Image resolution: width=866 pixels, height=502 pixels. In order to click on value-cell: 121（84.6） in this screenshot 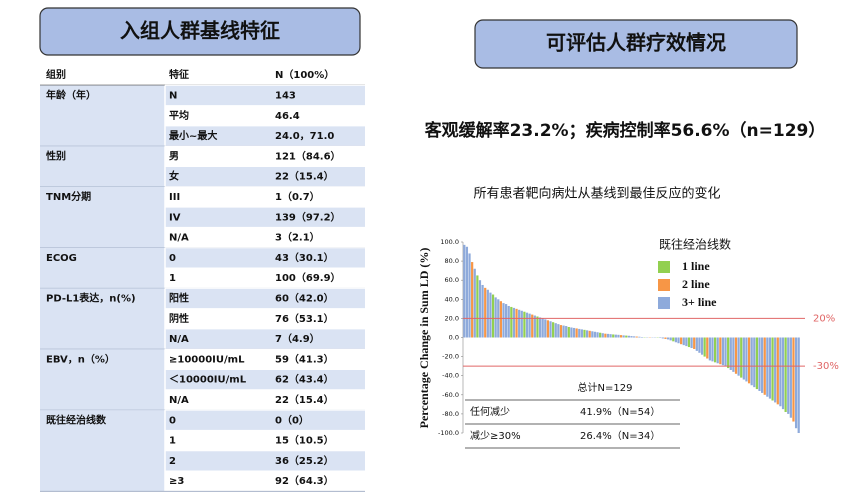, I will do `click(308, 155)`.